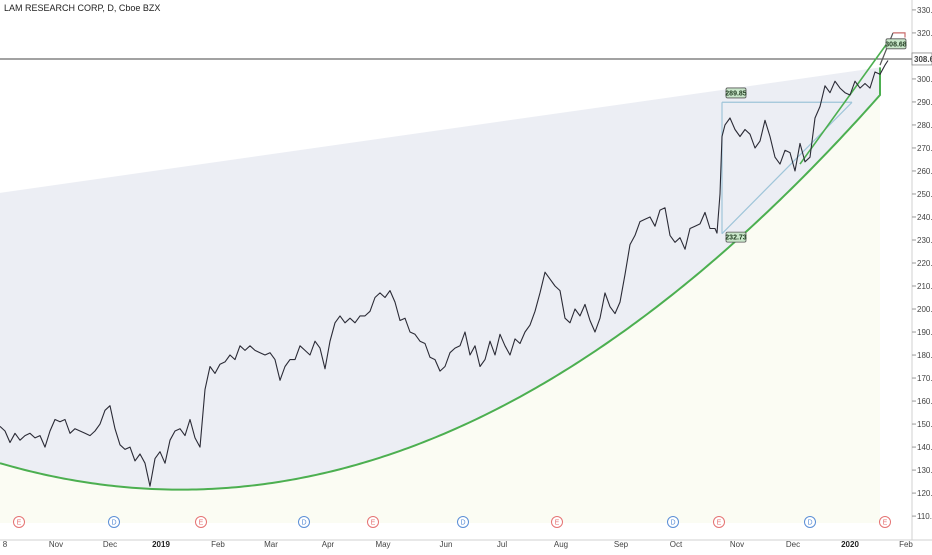 This screenshot has height=555, width=932. I want to click on x-tick-label: Oct, so click(676, 544).